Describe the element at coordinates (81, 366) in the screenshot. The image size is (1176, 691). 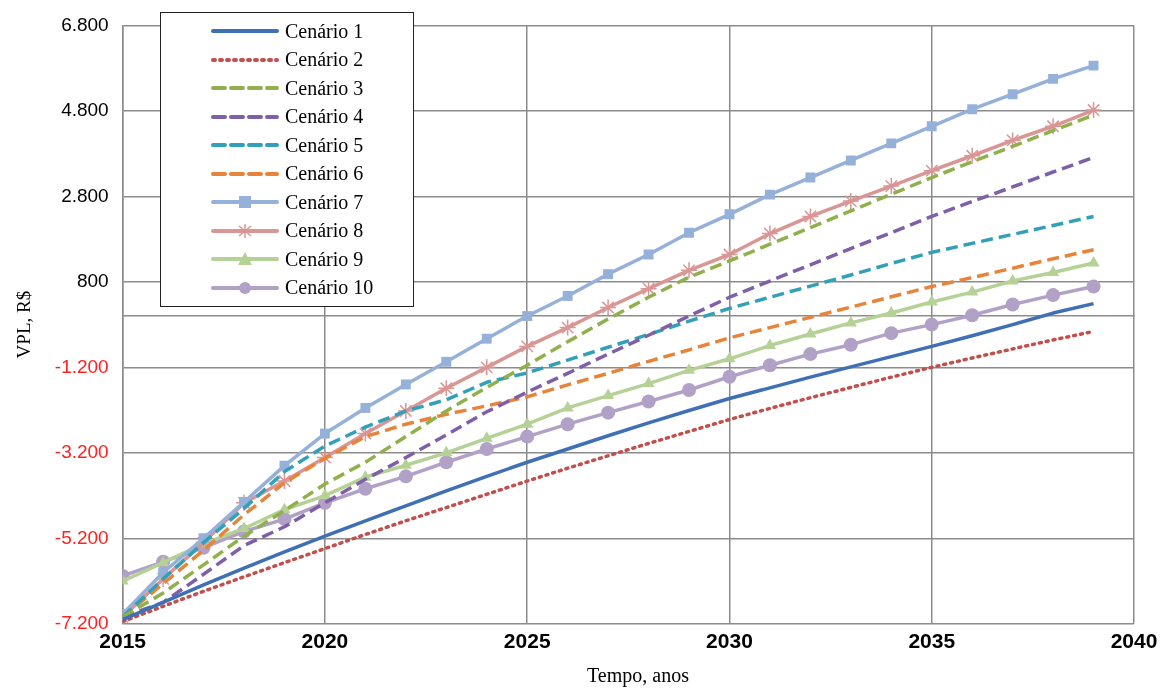
I see `y-tick-label: -1.200` at that location.